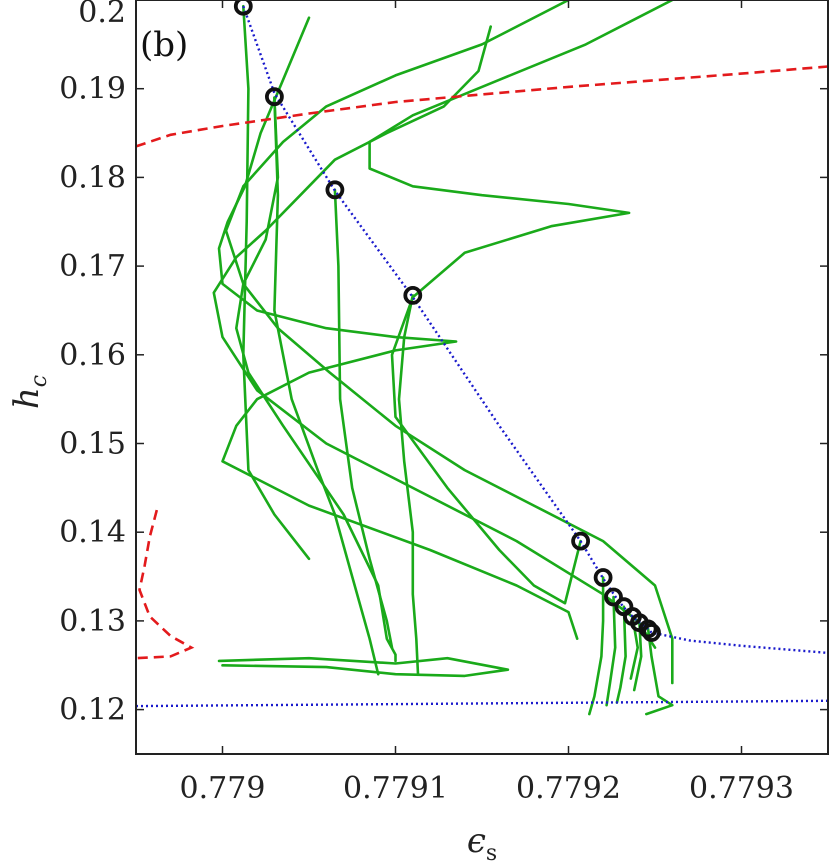 The width and height of the screenshot is (830, 862). Describe the element at coordinates (92, 177) in the screenshot. I see `y-tick-label: 0.18` at that location.